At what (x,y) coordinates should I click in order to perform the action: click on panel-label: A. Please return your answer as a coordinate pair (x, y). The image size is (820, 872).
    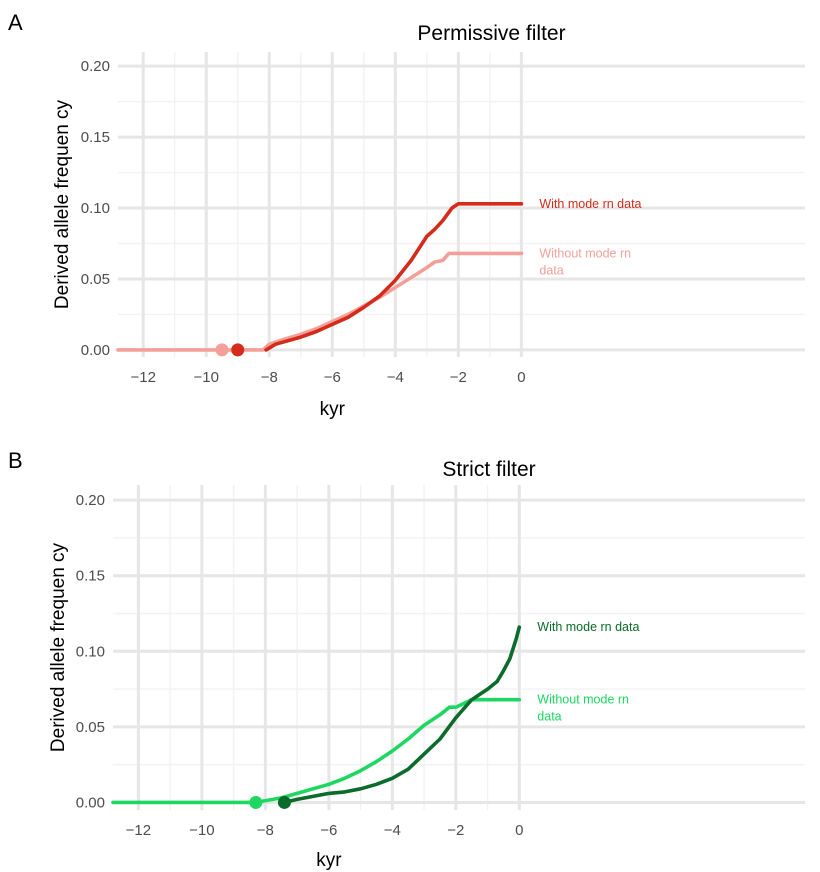
    Looking at the image, I should click on (15, 22).